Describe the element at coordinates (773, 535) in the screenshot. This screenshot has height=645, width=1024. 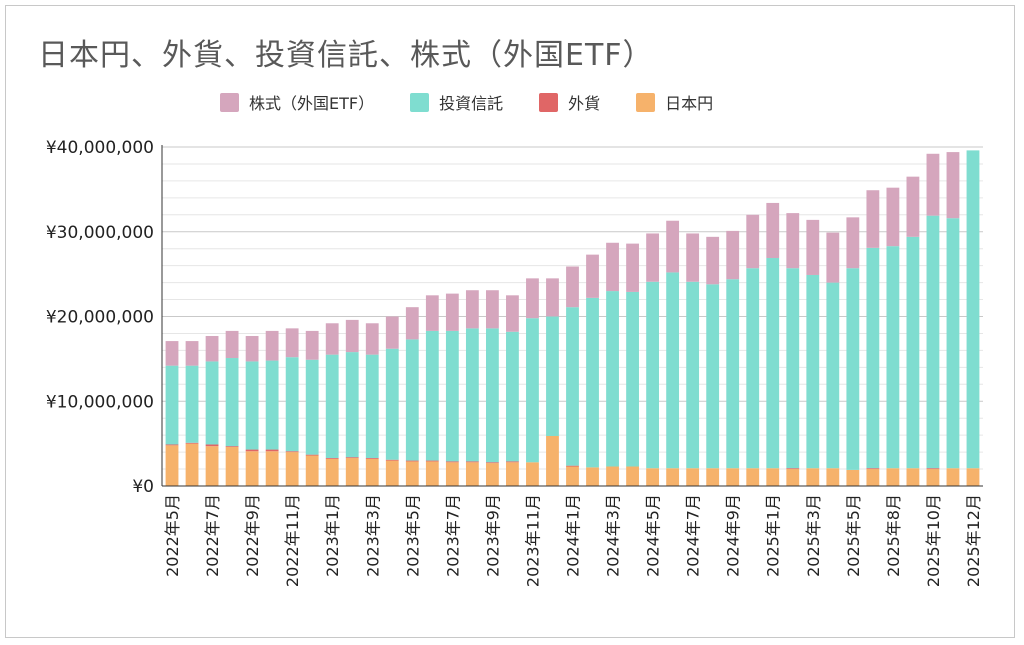
I see `x-tick-label: 2025年1月` at that location.